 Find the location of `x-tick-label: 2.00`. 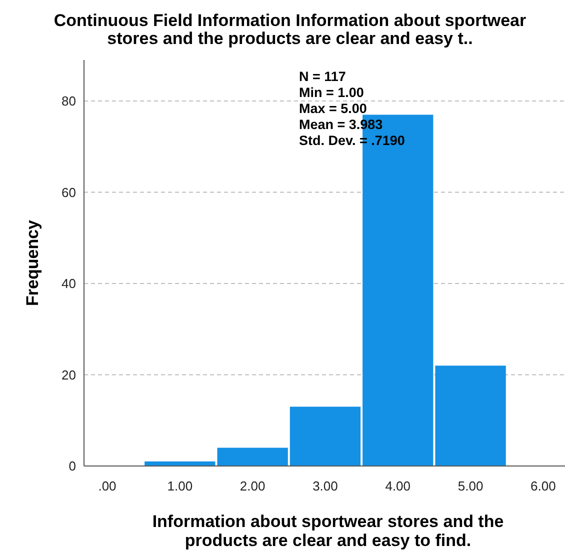

x-tick-label: 2.00 is located at coordinates (253, 486).